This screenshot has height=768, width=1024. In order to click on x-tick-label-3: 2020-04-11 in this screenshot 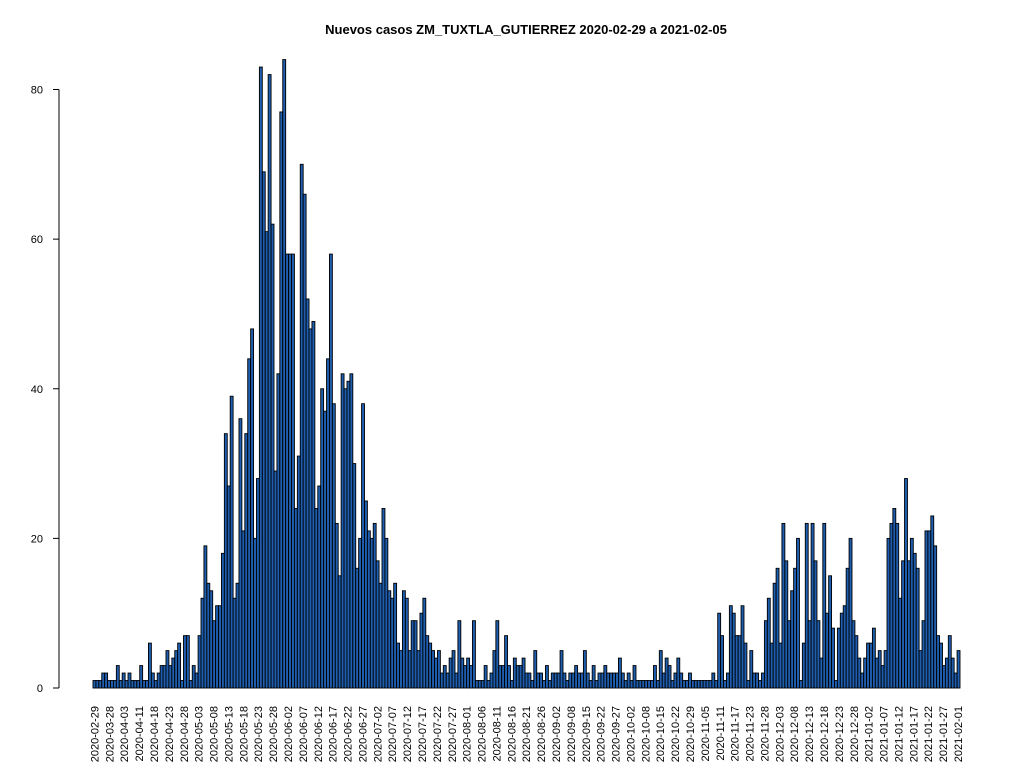, I will do `click(140, 733)`.